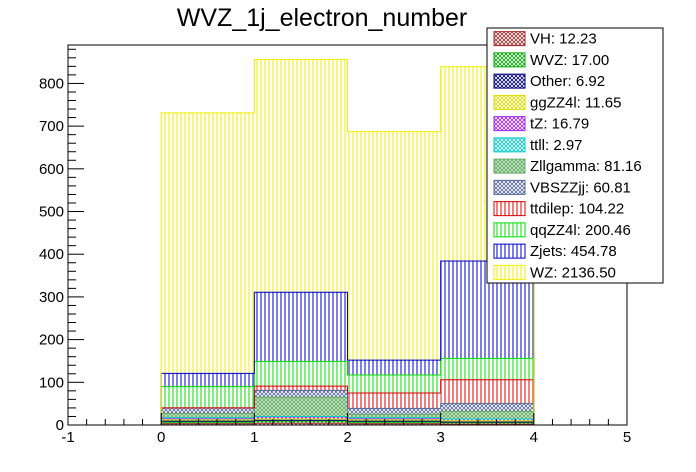 This screenshot has width=696, height=472. What do you see at coordinates (577, 209) in the screenshot?
I see `legend-label: ttdilep: 104.22` at bounding box center [577, 209].